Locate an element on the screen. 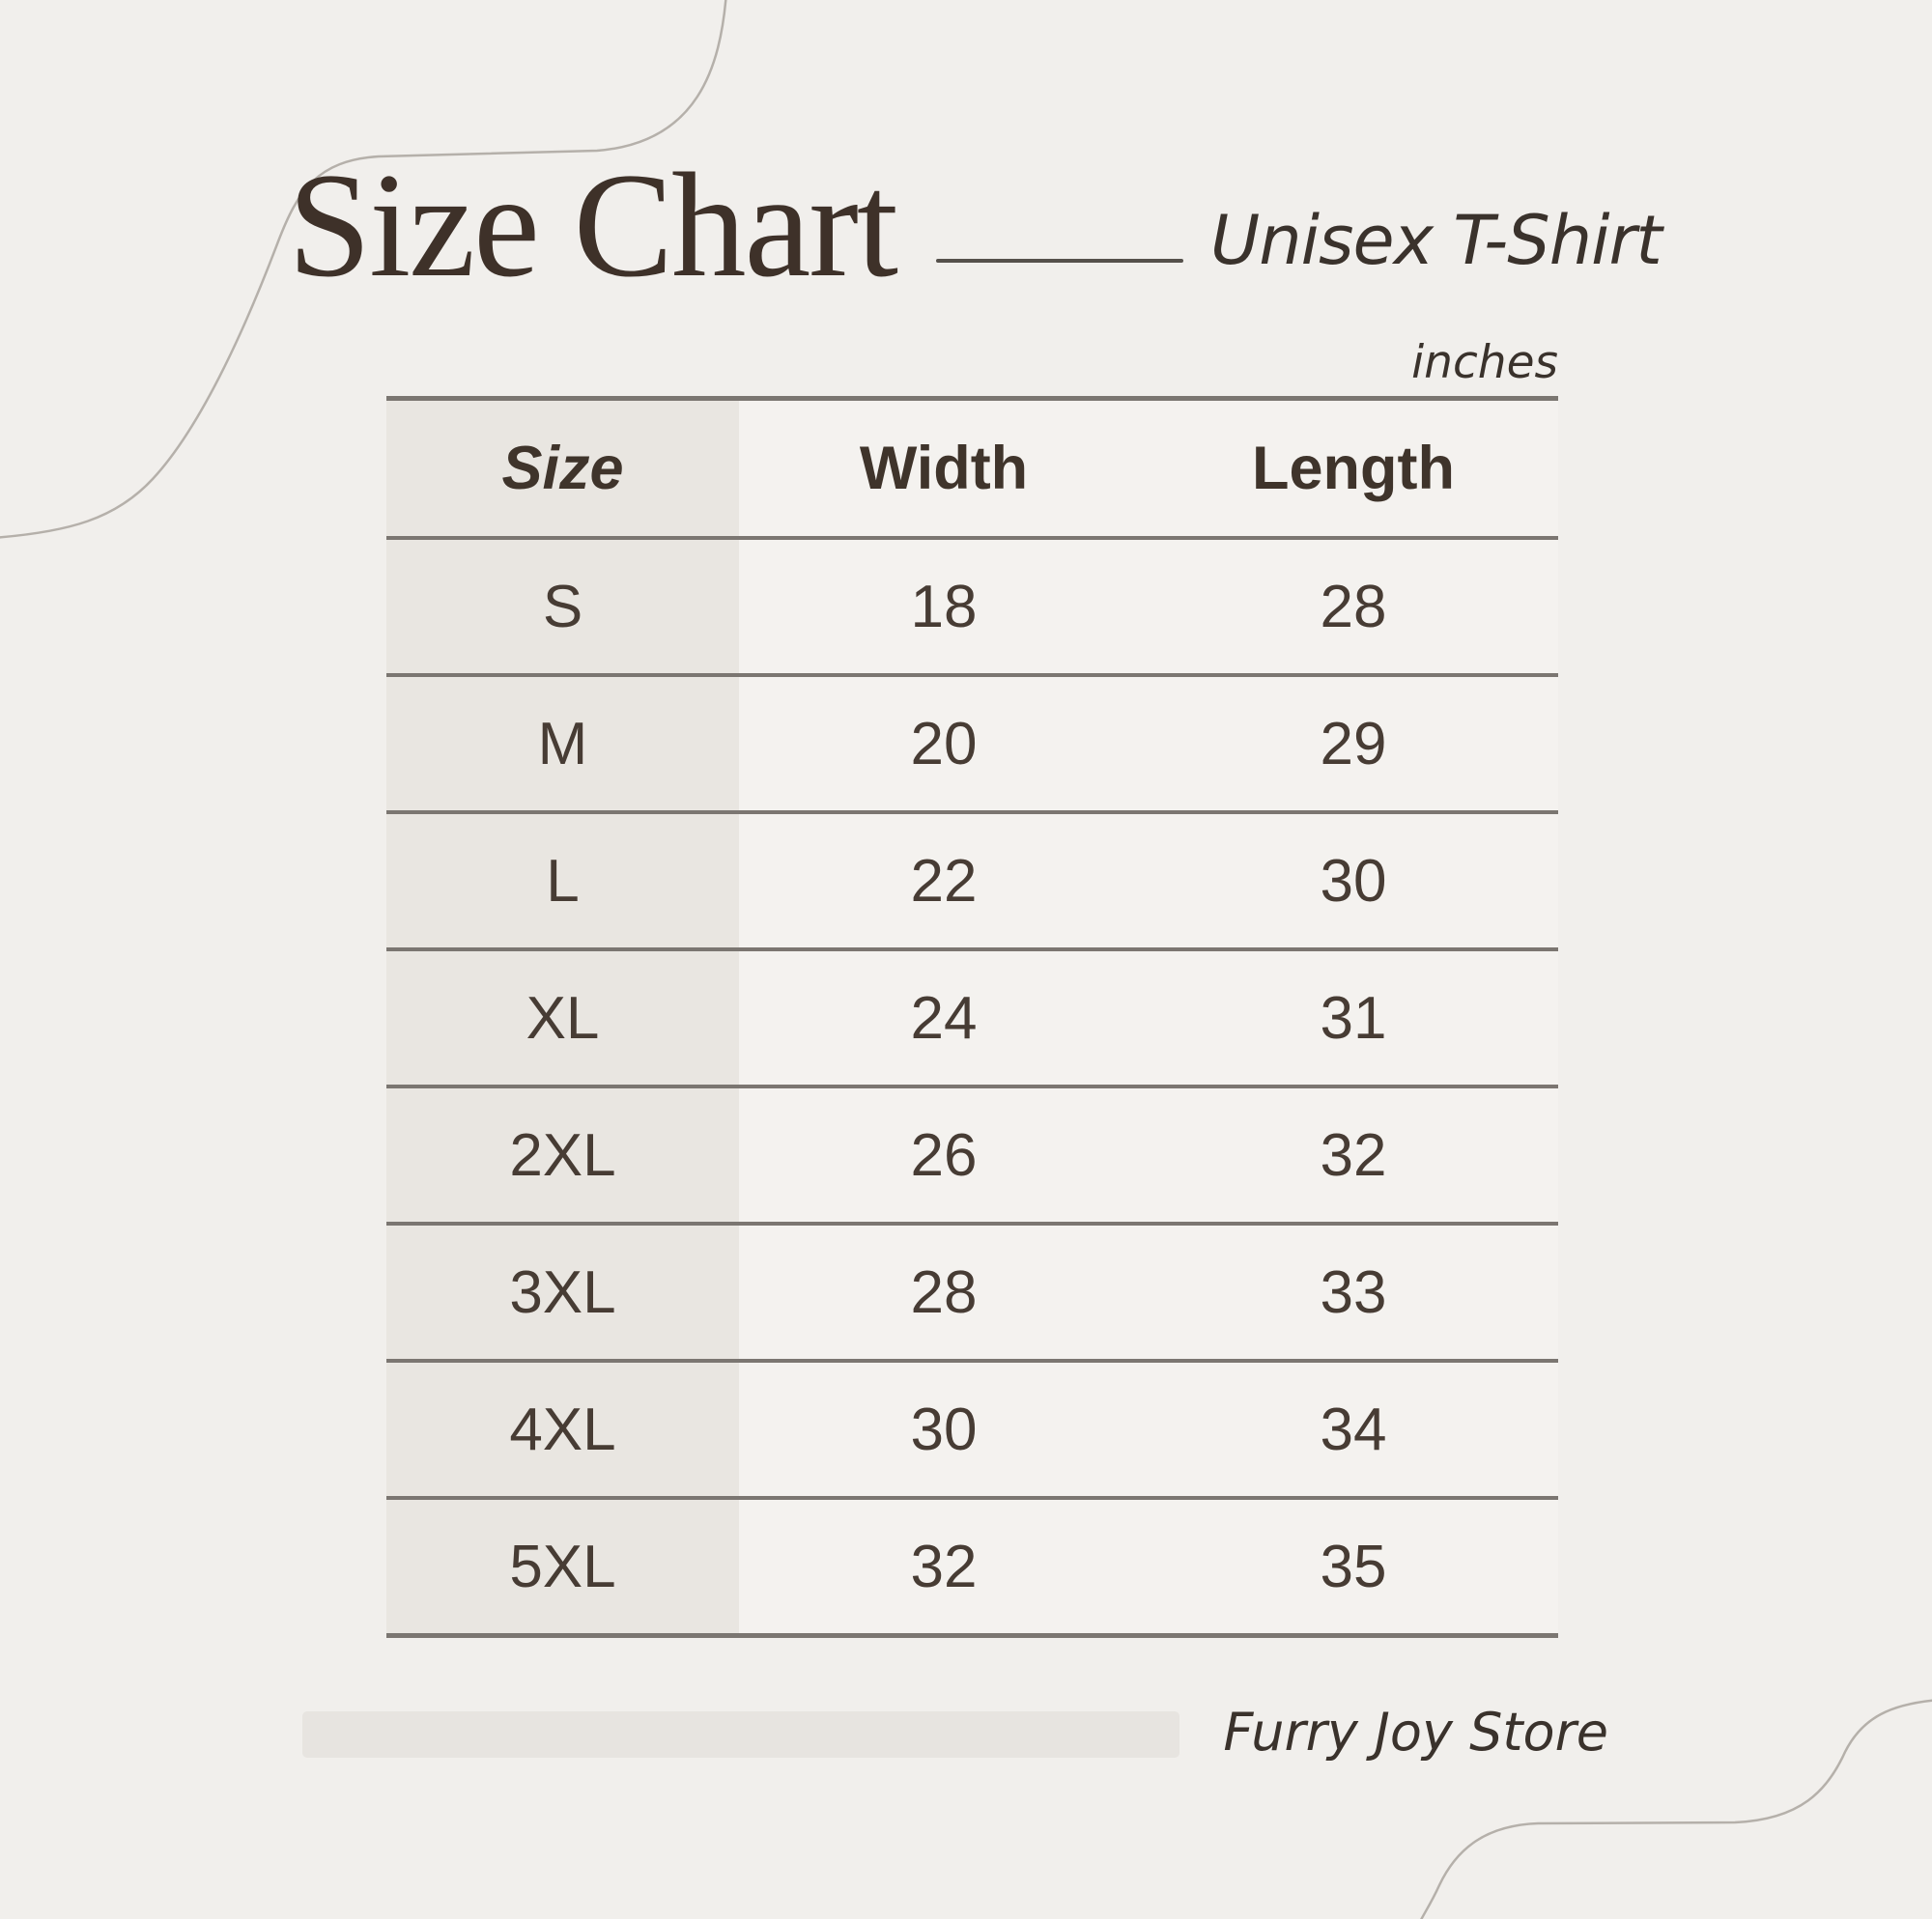 The width and height of the screenshot is (1932, 1919). length-cell: 31 is located at coordinates (1353, 1018).